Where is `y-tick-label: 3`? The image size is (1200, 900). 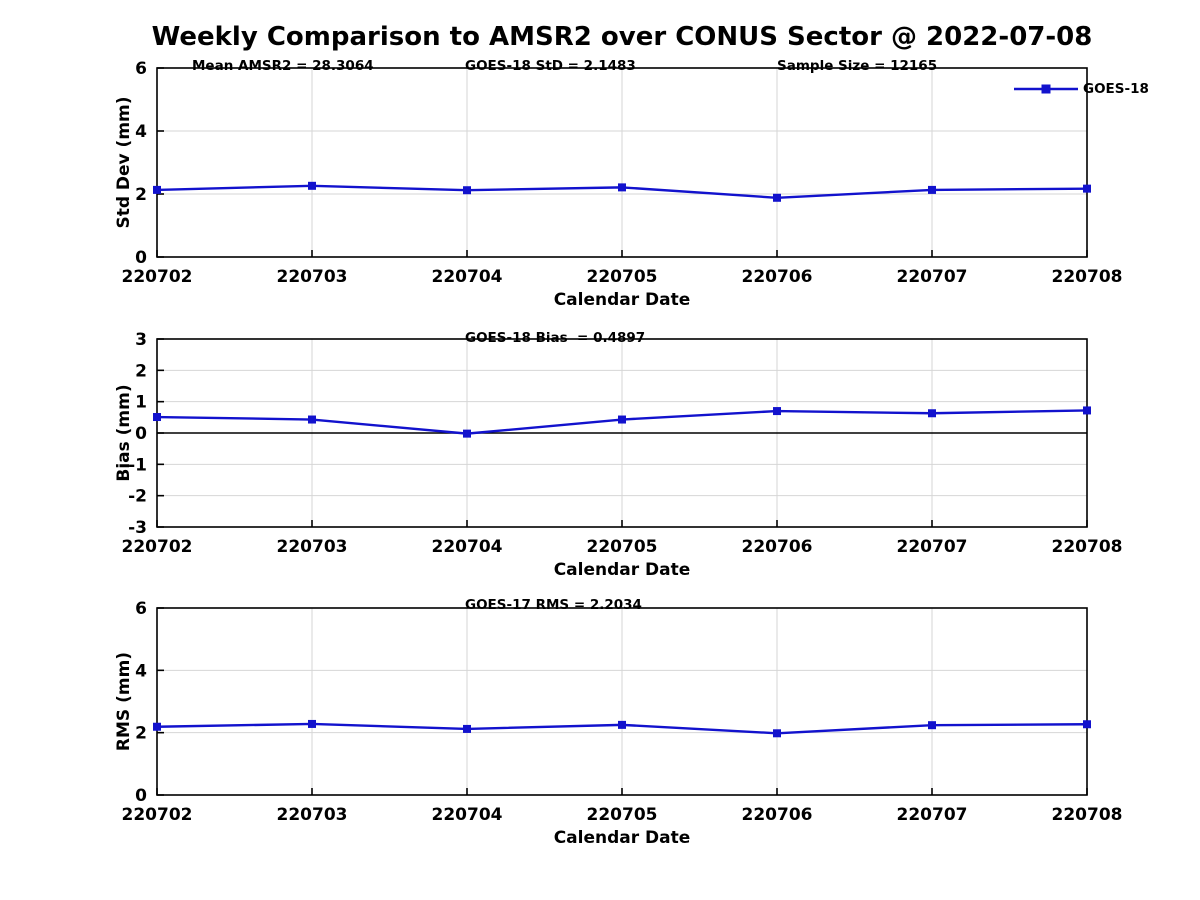 y-tick-label: 3 is located at coordinates (141, 340).